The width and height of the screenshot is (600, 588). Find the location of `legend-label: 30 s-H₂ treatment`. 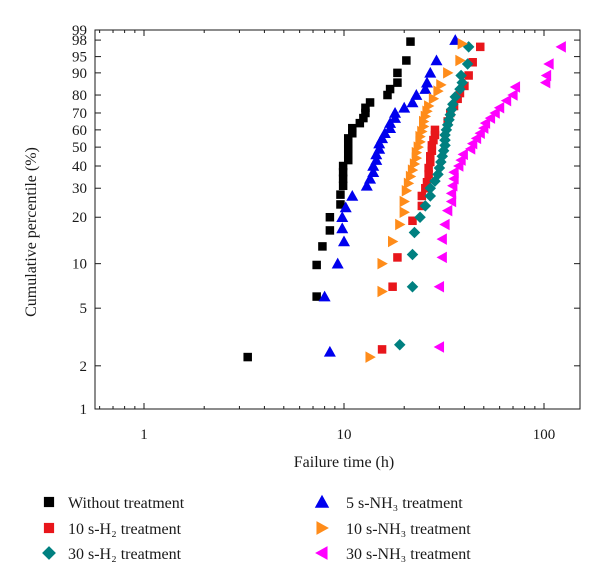

legend-label: 30 s-H₂ treatment is located at coordinates (125, 554).